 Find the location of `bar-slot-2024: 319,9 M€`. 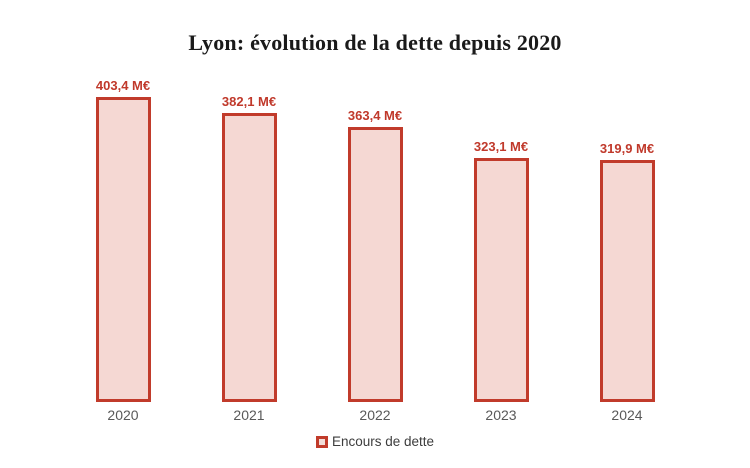

bar-slot-2024: 319,9 M€ is located at coordinates (627, 271).